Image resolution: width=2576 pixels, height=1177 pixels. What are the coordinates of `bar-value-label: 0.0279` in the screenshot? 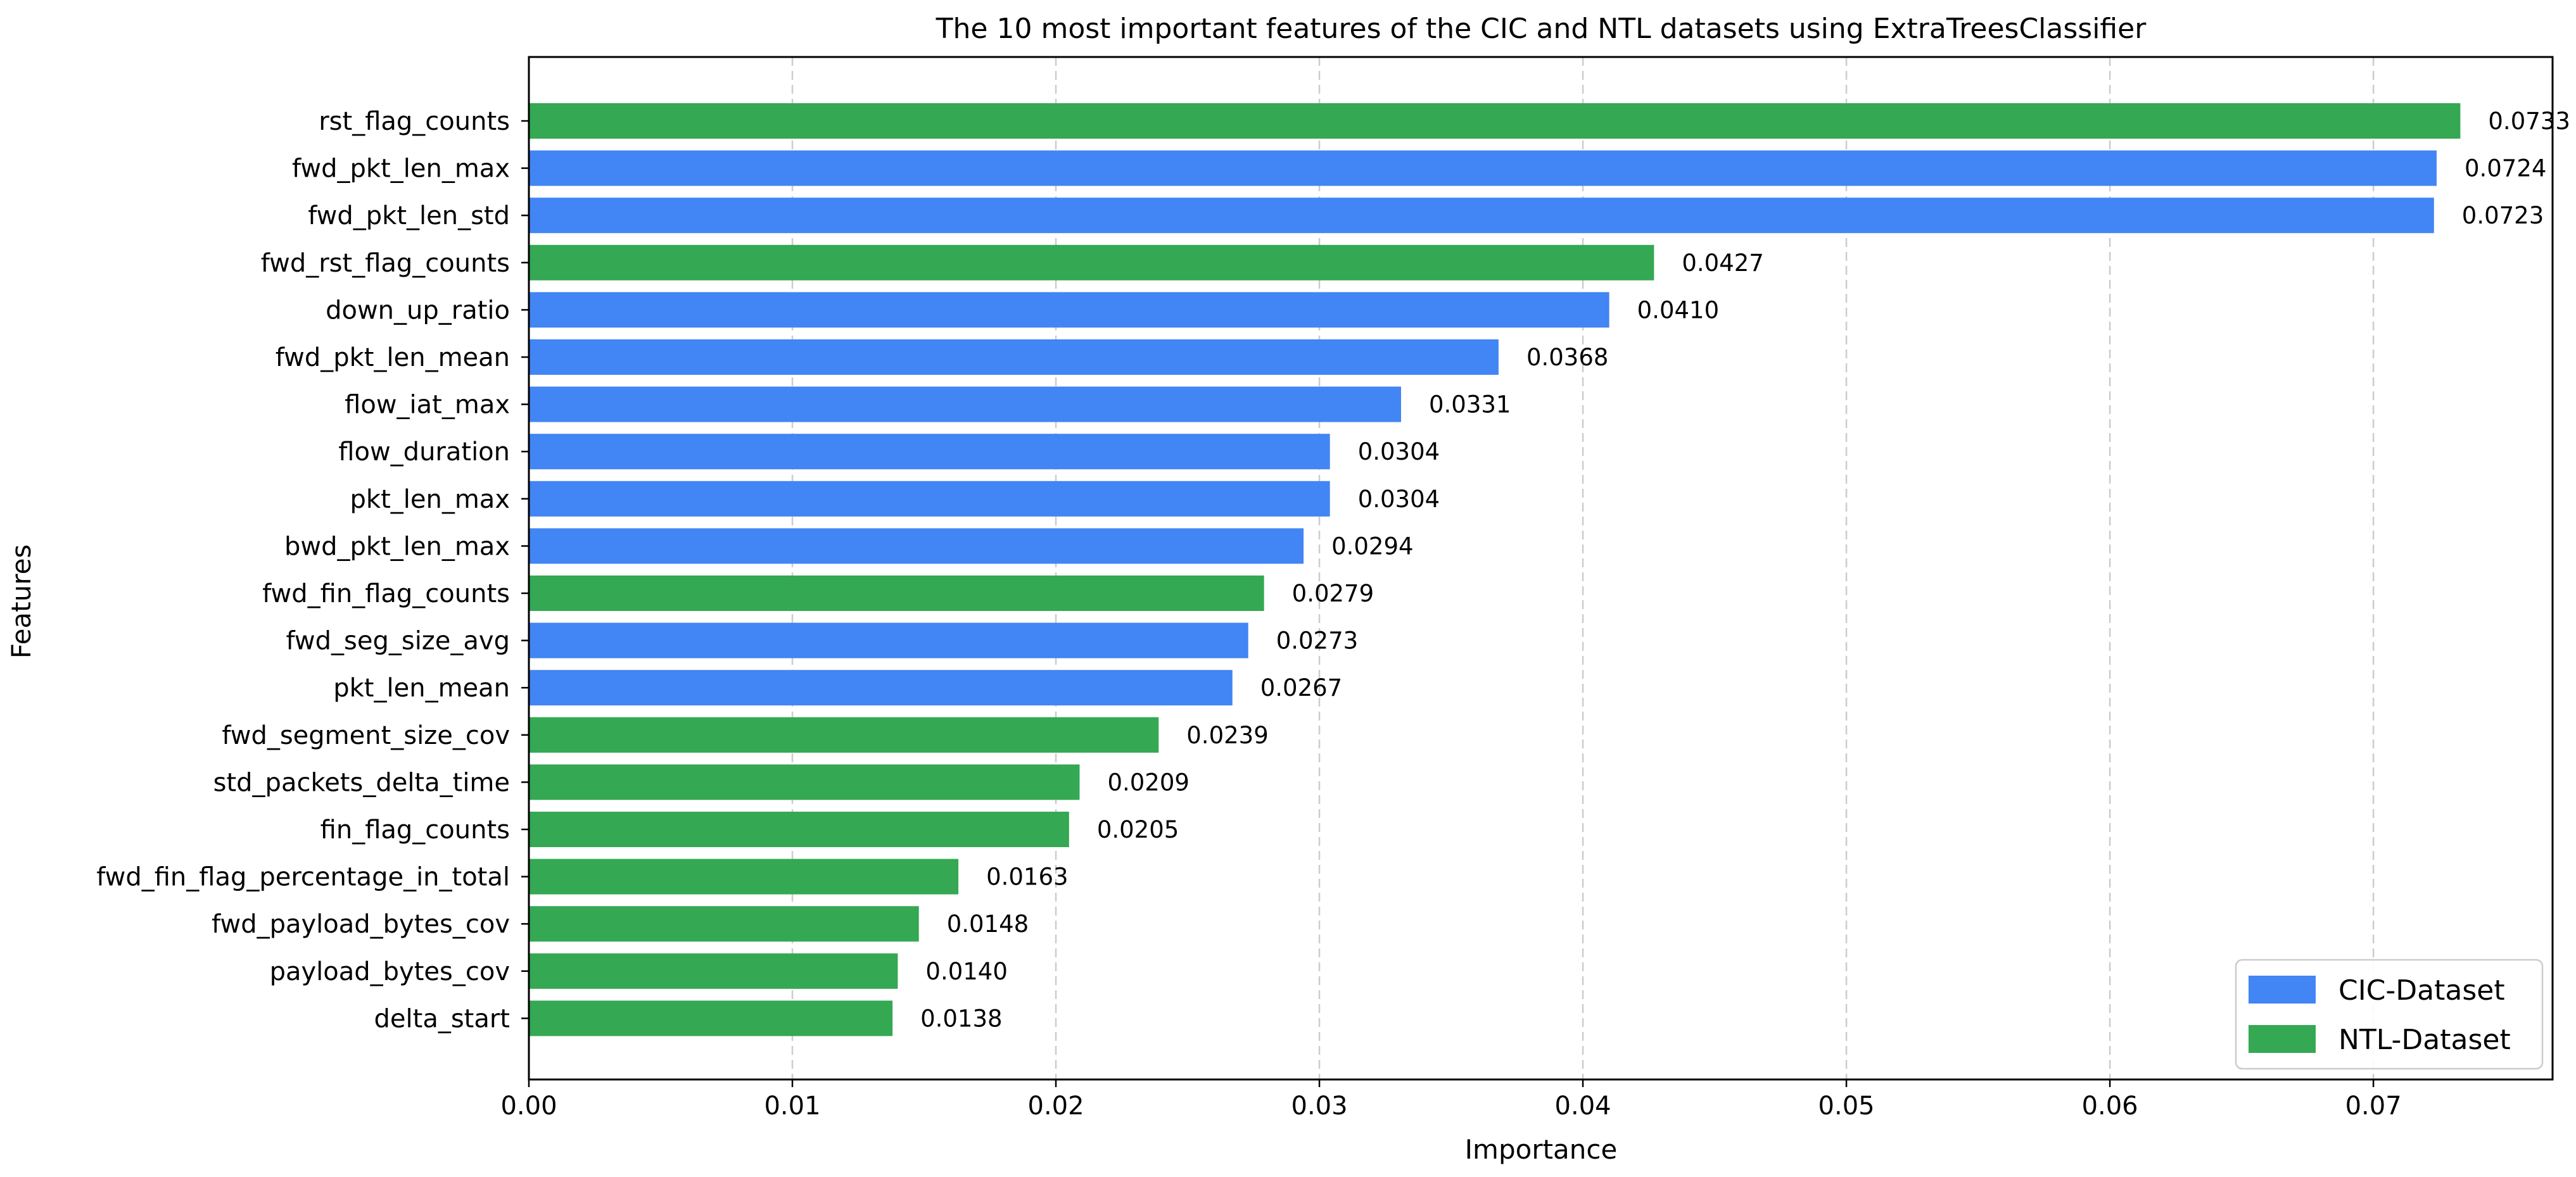 It's located at (1333, 594).